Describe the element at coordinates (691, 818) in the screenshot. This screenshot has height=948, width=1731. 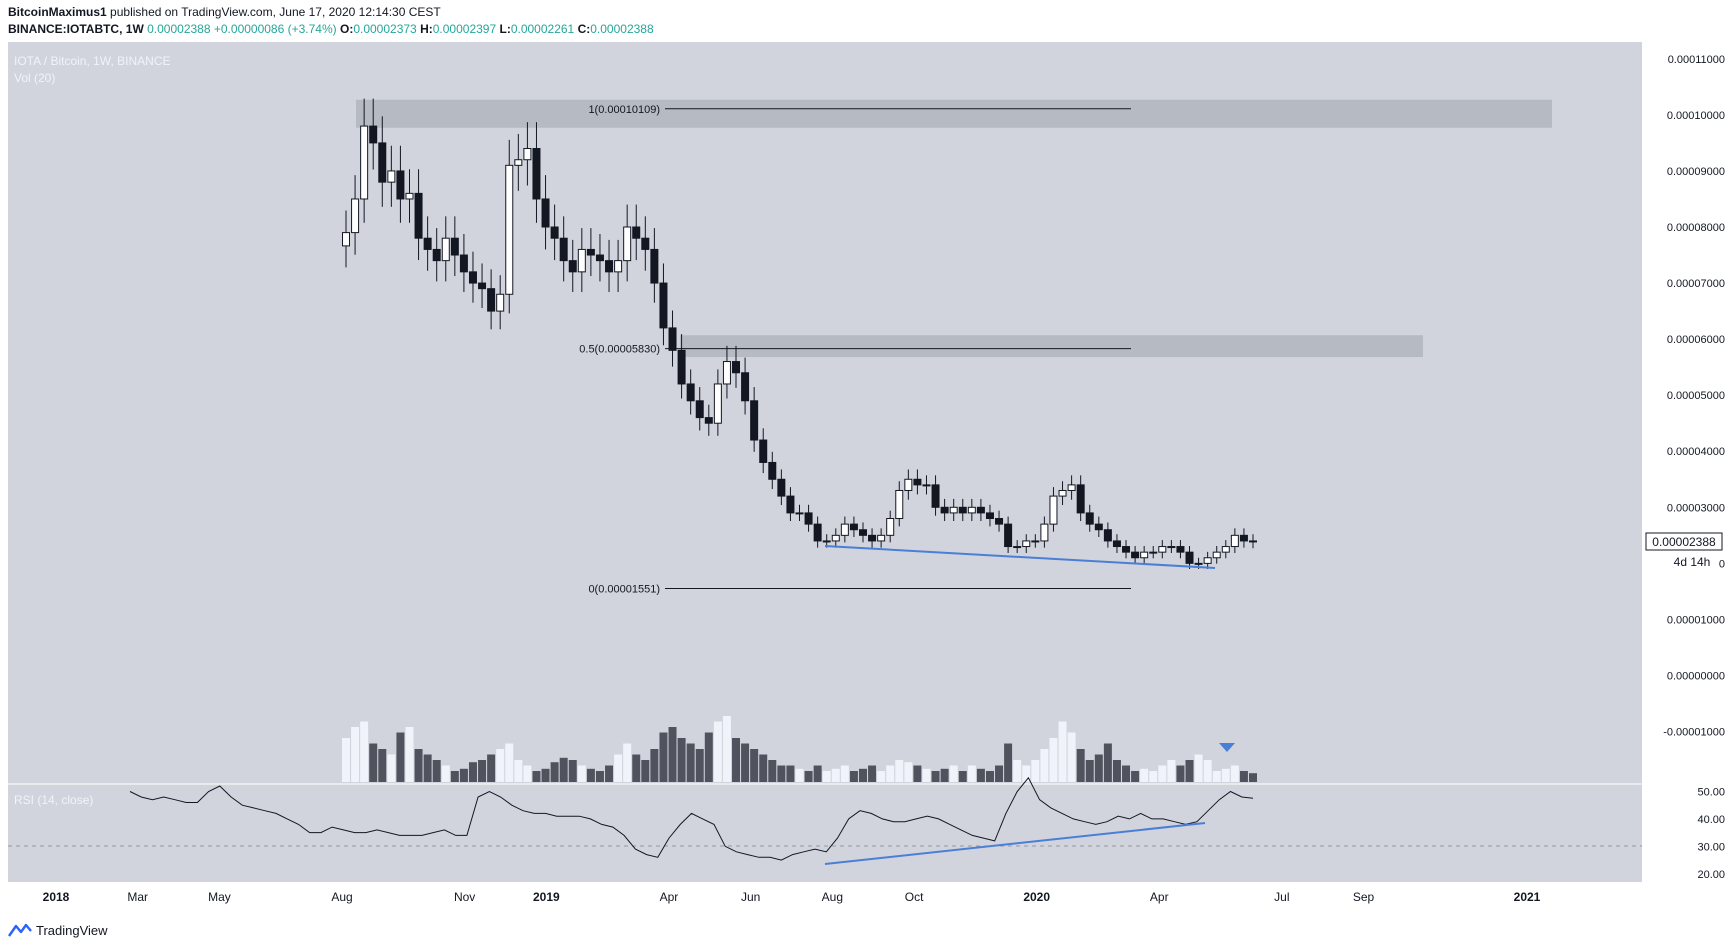
I see `rsi-line` at that location.